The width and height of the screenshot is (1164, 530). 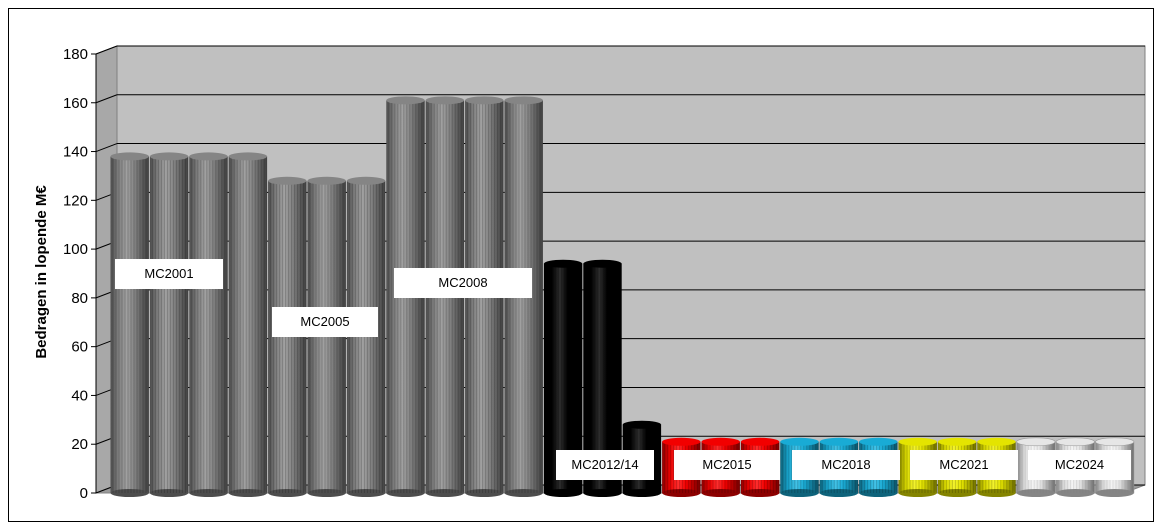 I want to click on group-label-text: MC2005, so click(x=324, y=321).